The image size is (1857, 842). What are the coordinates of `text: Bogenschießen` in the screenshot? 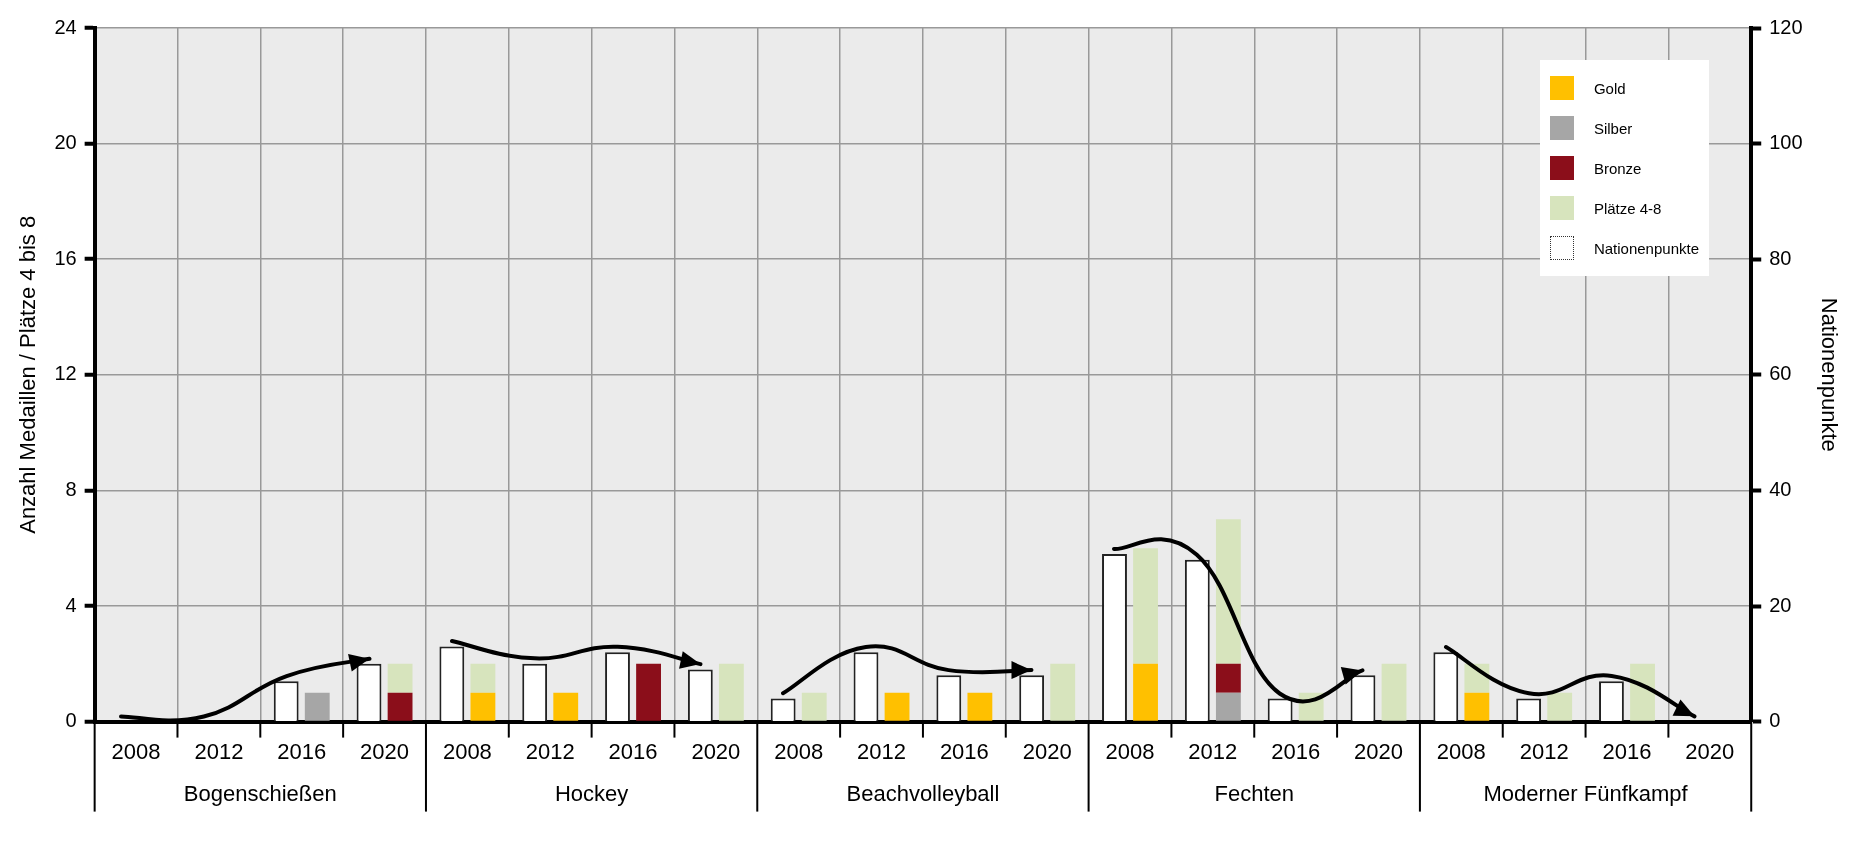 It's located at (260, 793).